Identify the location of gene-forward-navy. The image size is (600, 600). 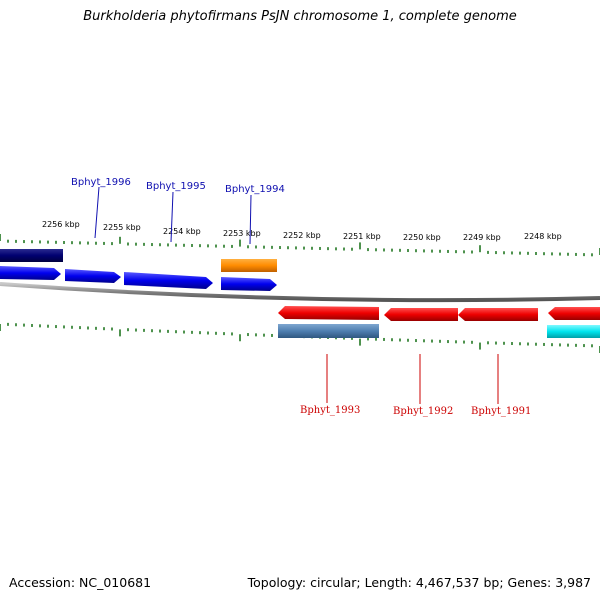
(31, 255).